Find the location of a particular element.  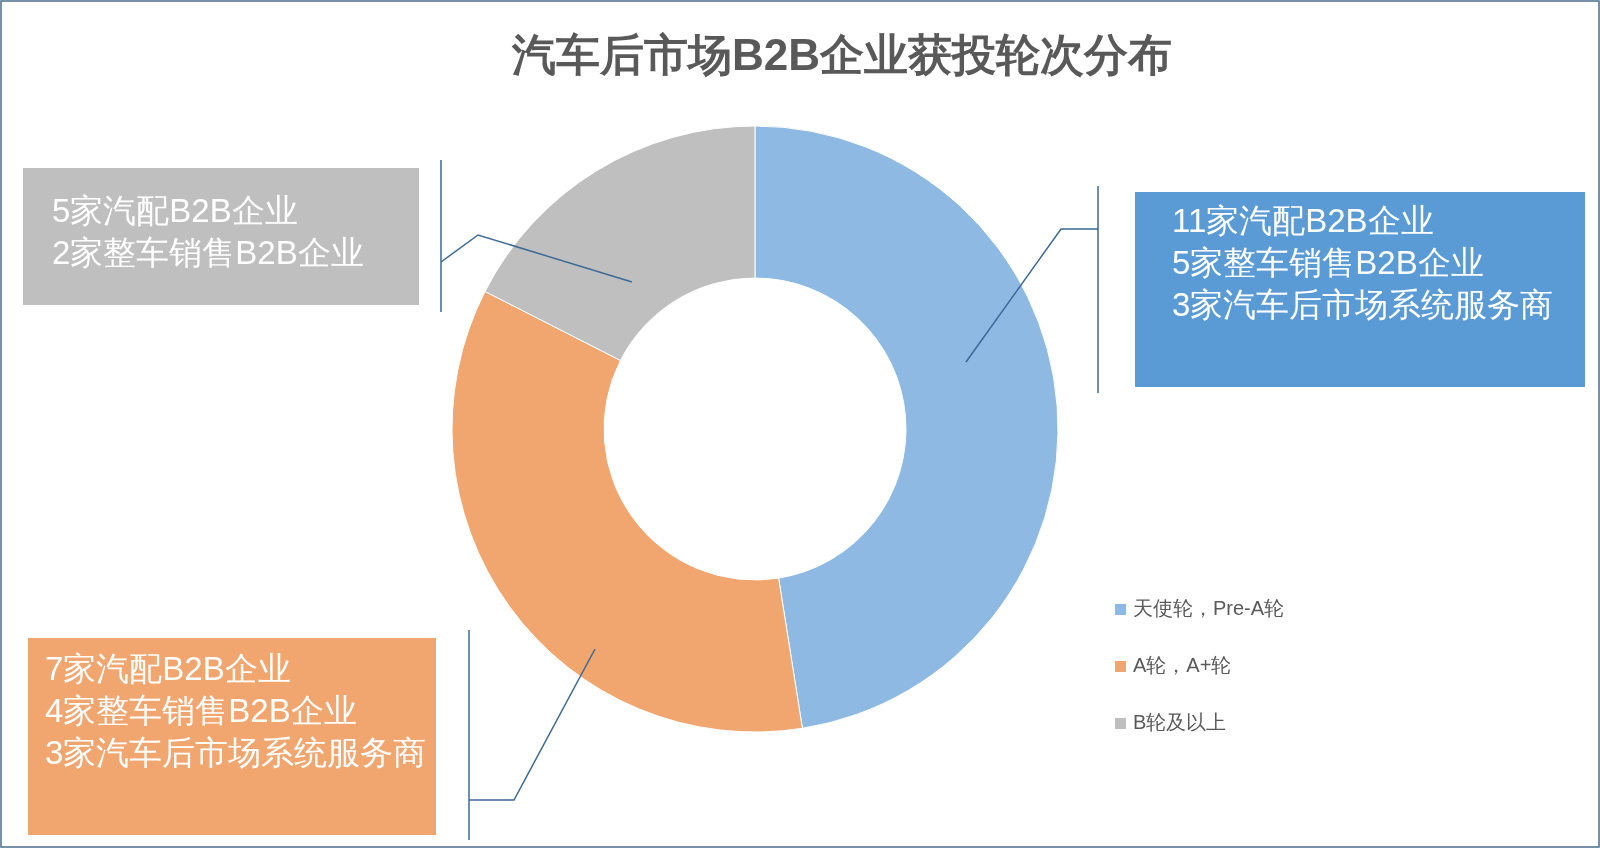

chart-title: 汽车后市场B2B企业获投轮次分布 is located at coordinates (841, 54).